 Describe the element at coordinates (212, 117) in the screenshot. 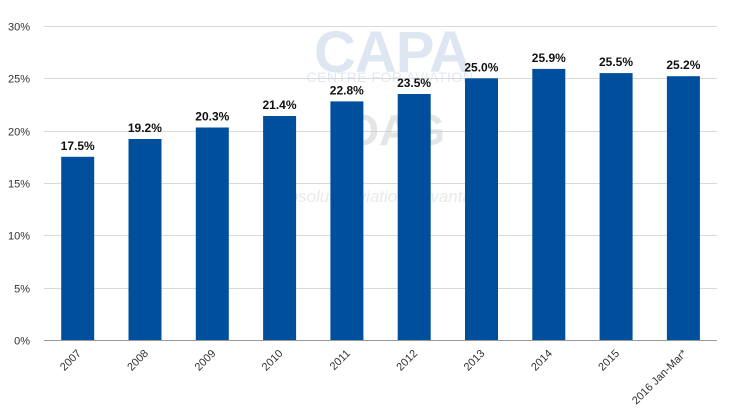

I see `data-label: 20.3%` at that location.